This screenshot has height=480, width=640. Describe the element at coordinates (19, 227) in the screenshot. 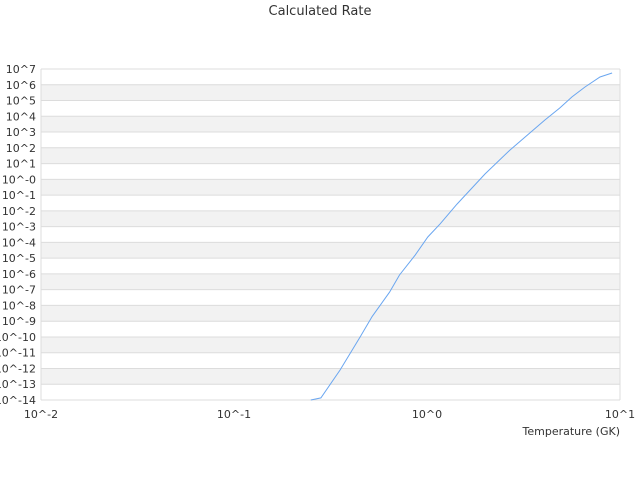

I see `y-tick-label: 10^-3` at that location.